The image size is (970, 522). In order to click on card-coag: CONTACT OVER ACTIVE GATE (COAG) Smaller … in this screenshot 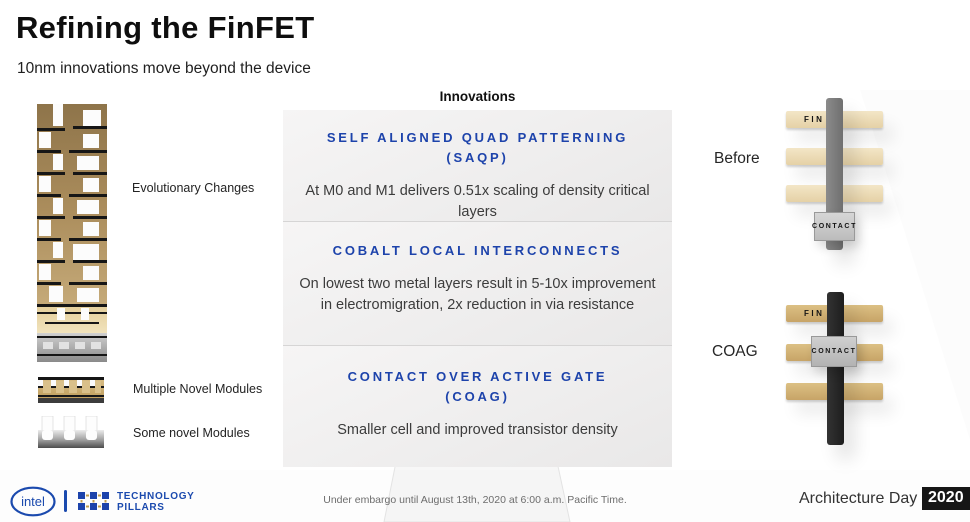, I will do `click(477, 406)`.